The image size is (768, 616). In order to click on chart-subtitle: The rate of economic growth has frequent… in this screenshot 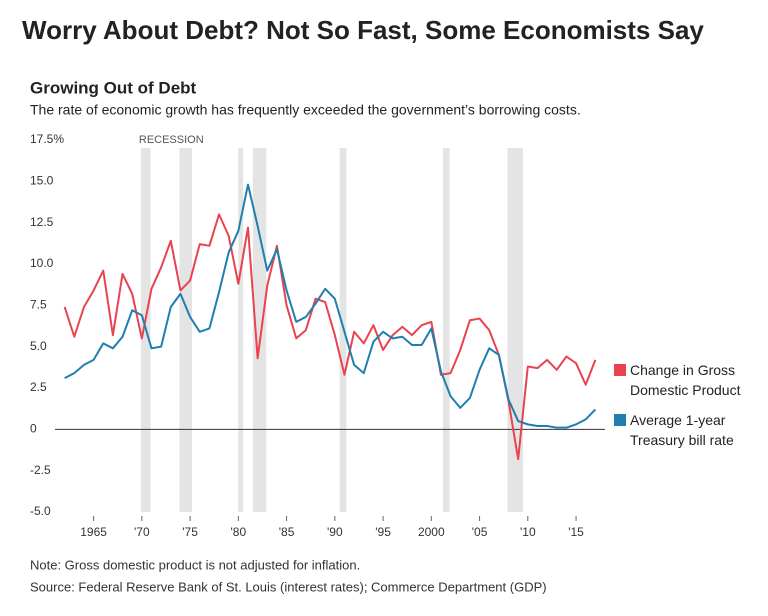, I will do `click(305, 110)`.